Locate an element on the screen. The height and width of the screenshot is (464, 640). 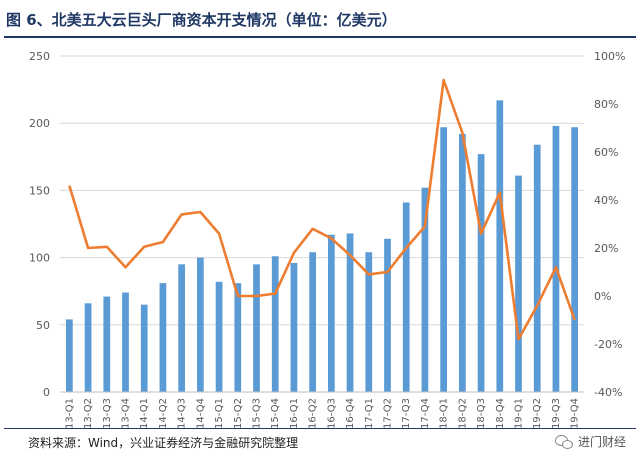
wechat-icon is located at coordinates (563, 442).